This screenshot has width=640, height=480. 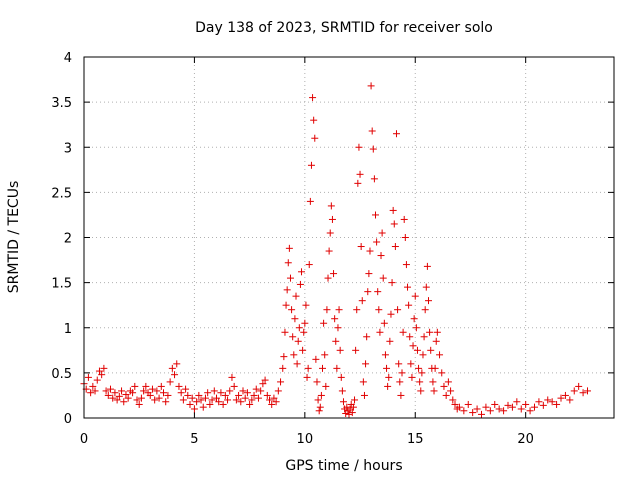 What do you see at coordinates (68, 148) in the screenshot?
I see `y-tick-label: 3` at bounding box center [68, 148].